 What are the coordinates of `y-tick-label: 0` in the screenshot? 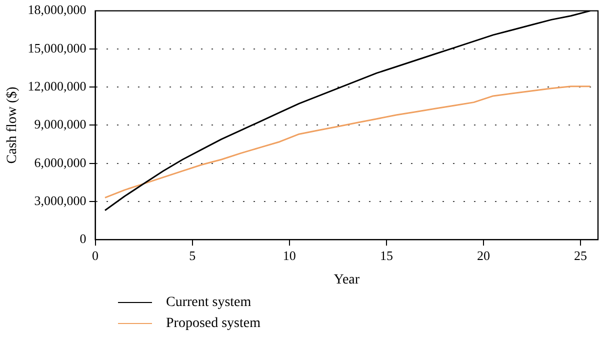 It's located at (83, 238).